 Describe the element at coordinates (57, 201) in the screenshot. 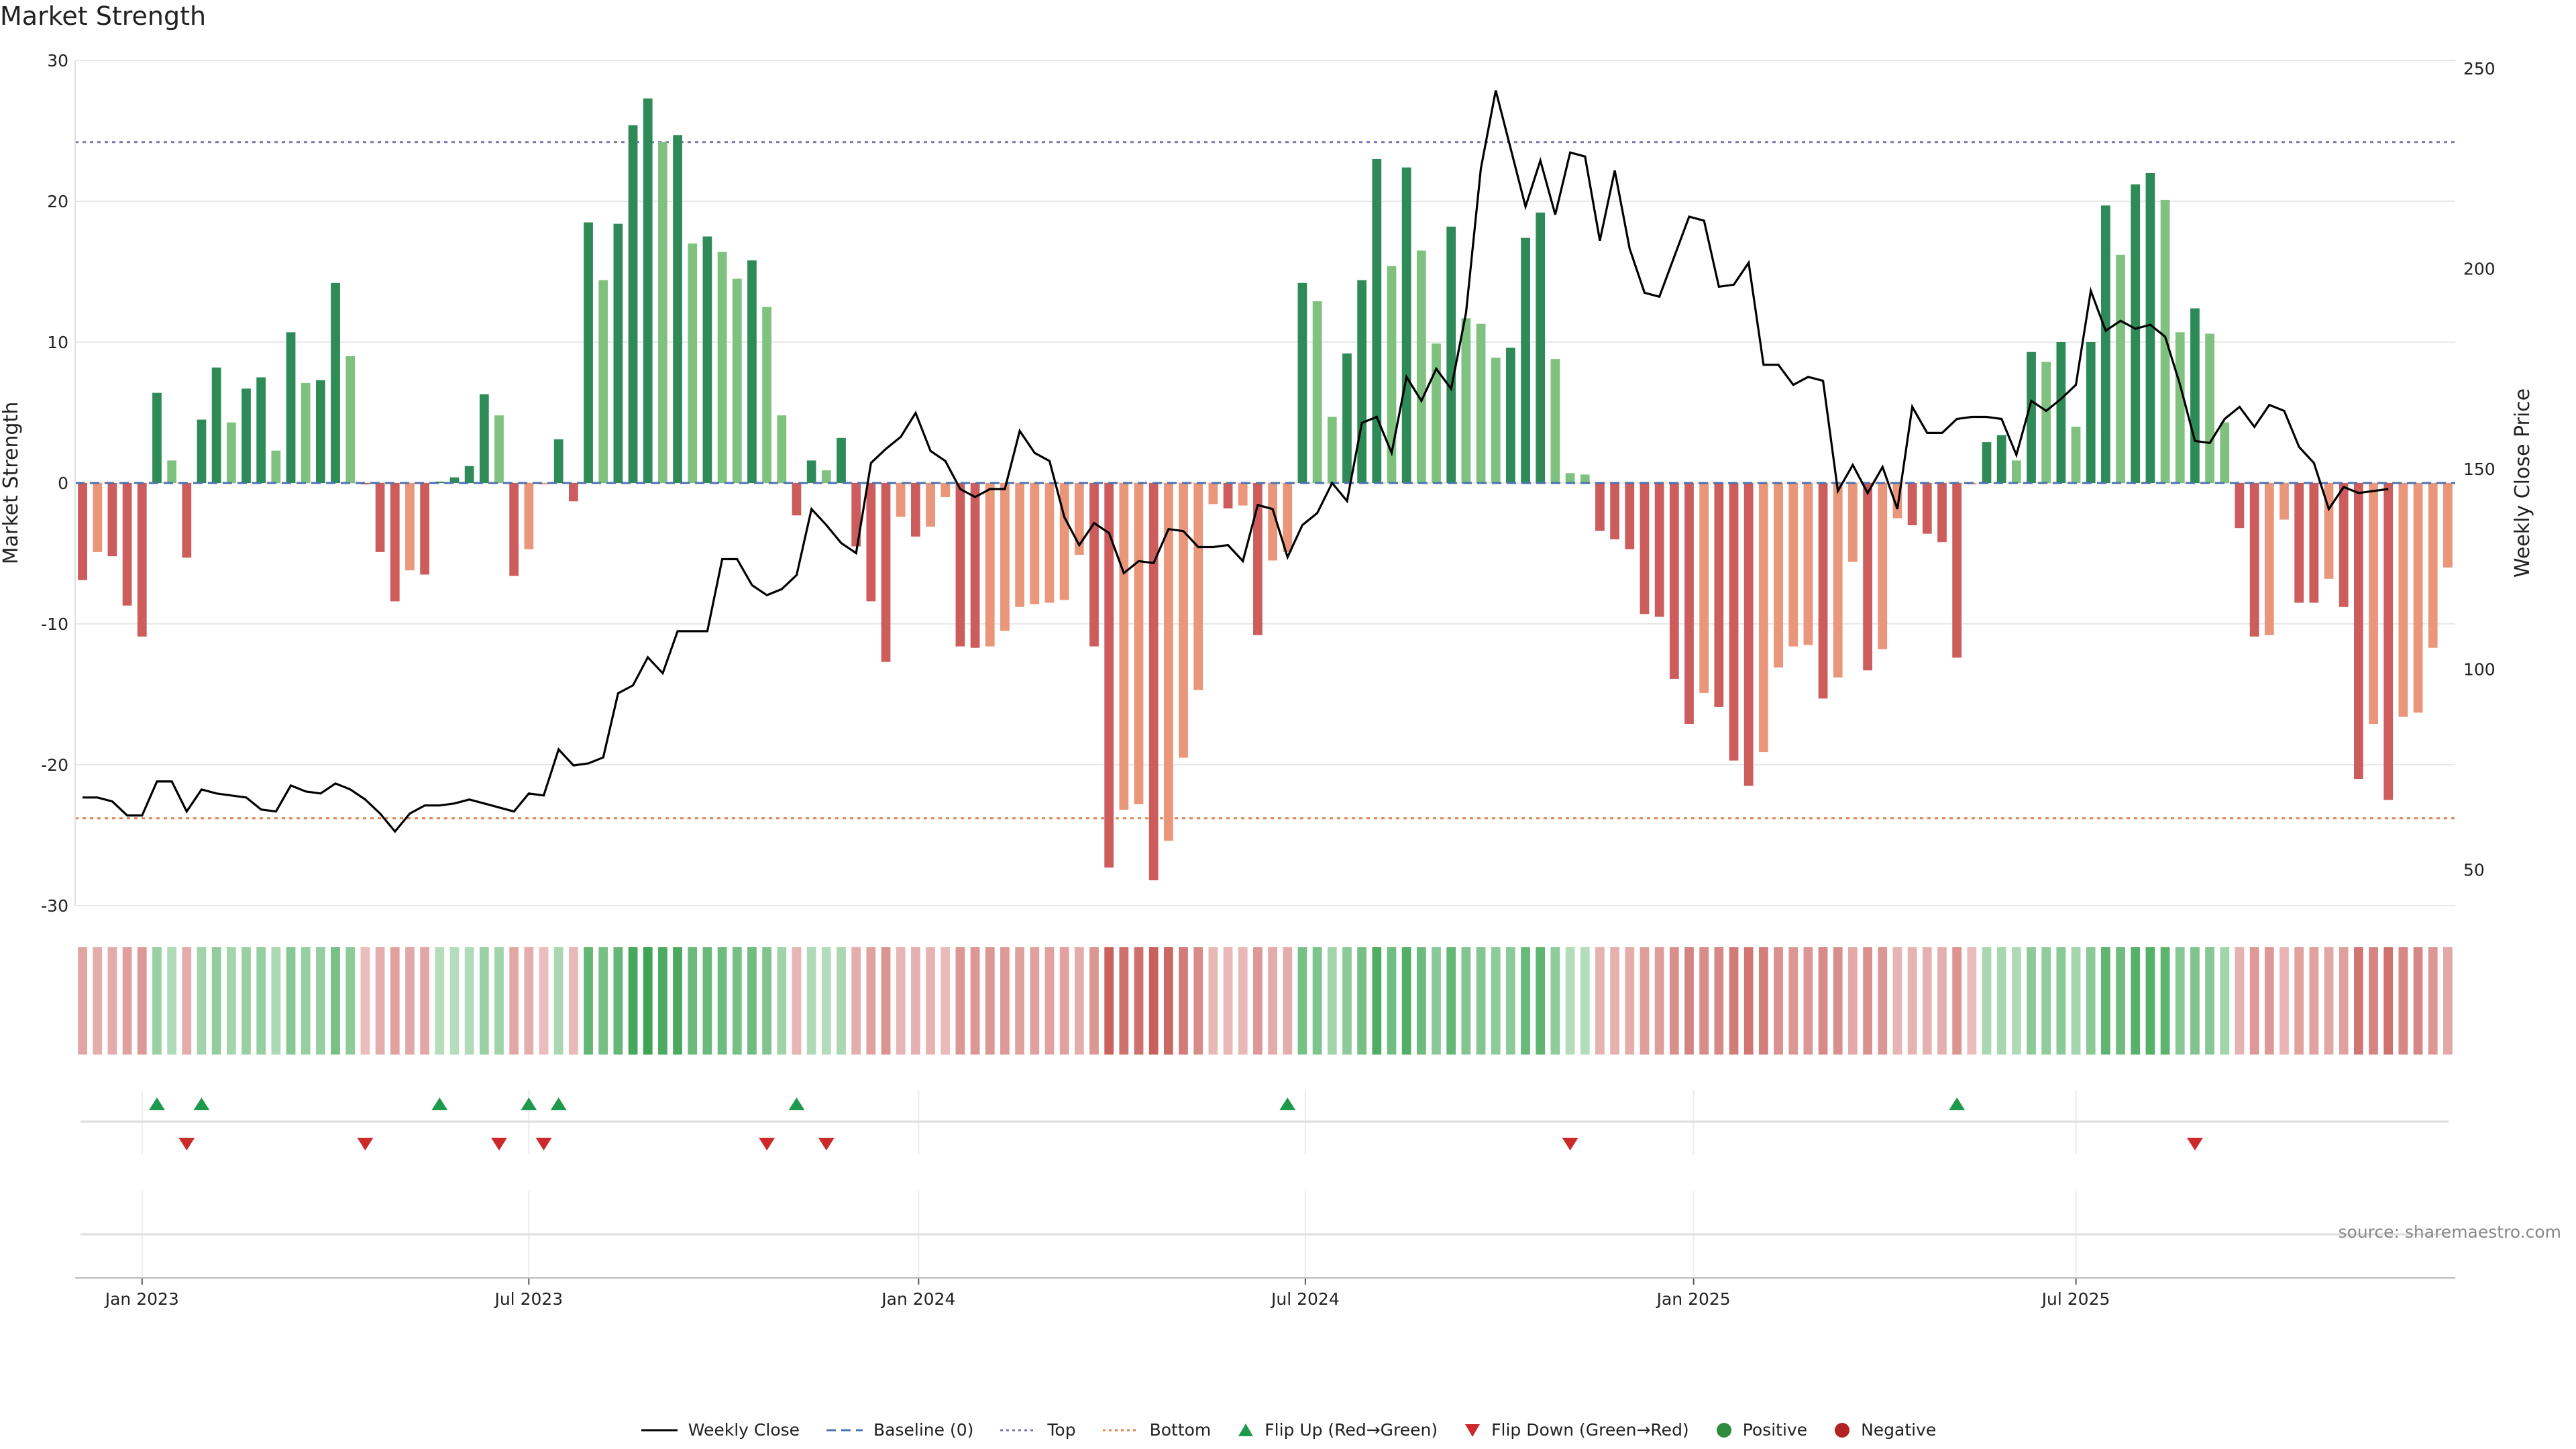

I see `left-tick-label: 20` at that location.